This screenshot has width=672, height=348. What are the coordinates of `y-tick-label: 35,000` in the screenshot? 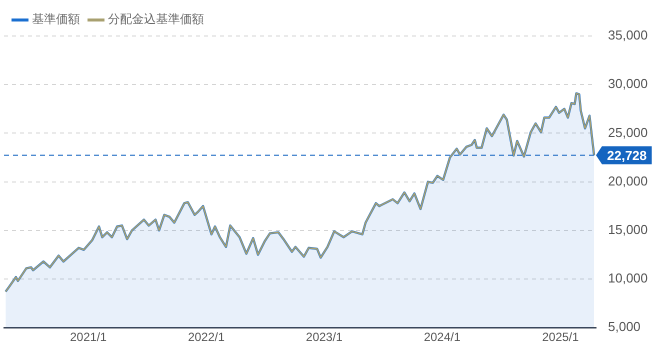 It's located at (628, 35).